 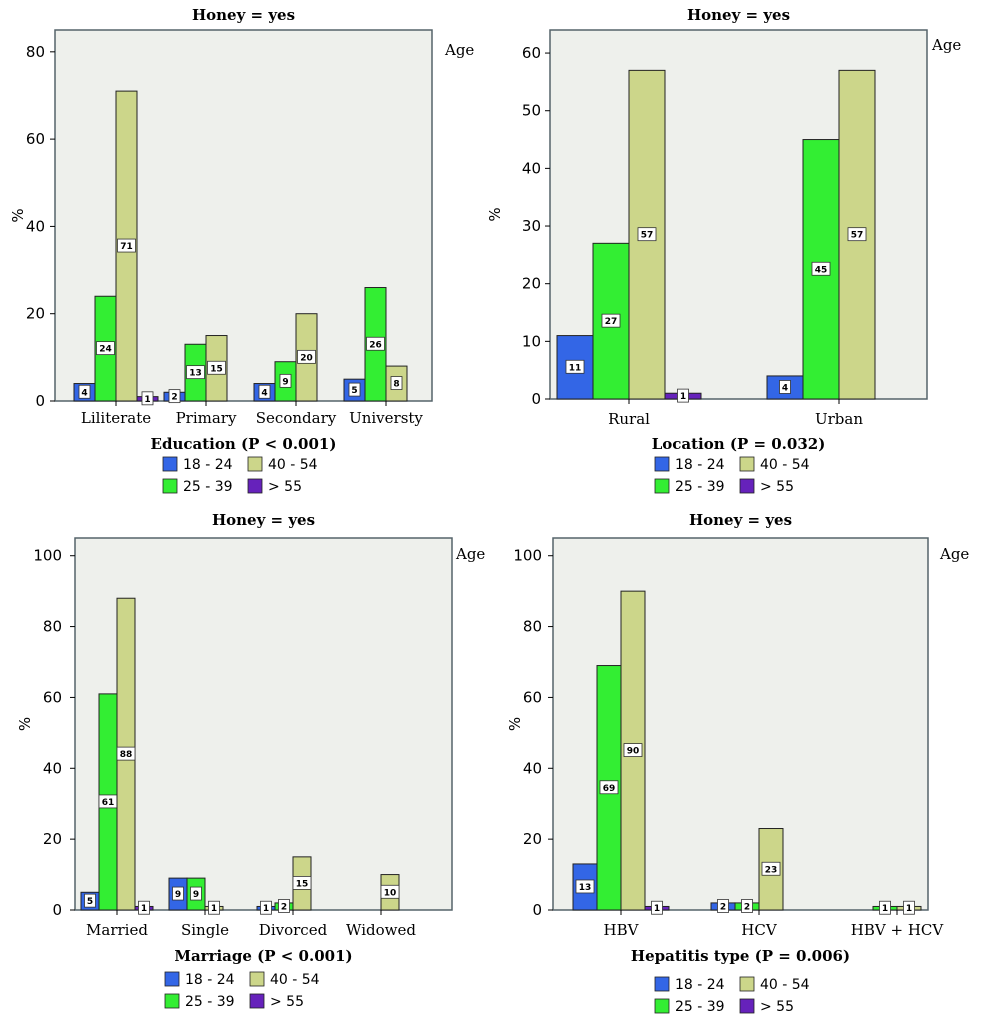 What do you see at coordinates (531, 226) in the screenshot?
I see `y-tick-label: 30` at bounding box center [531, 226].